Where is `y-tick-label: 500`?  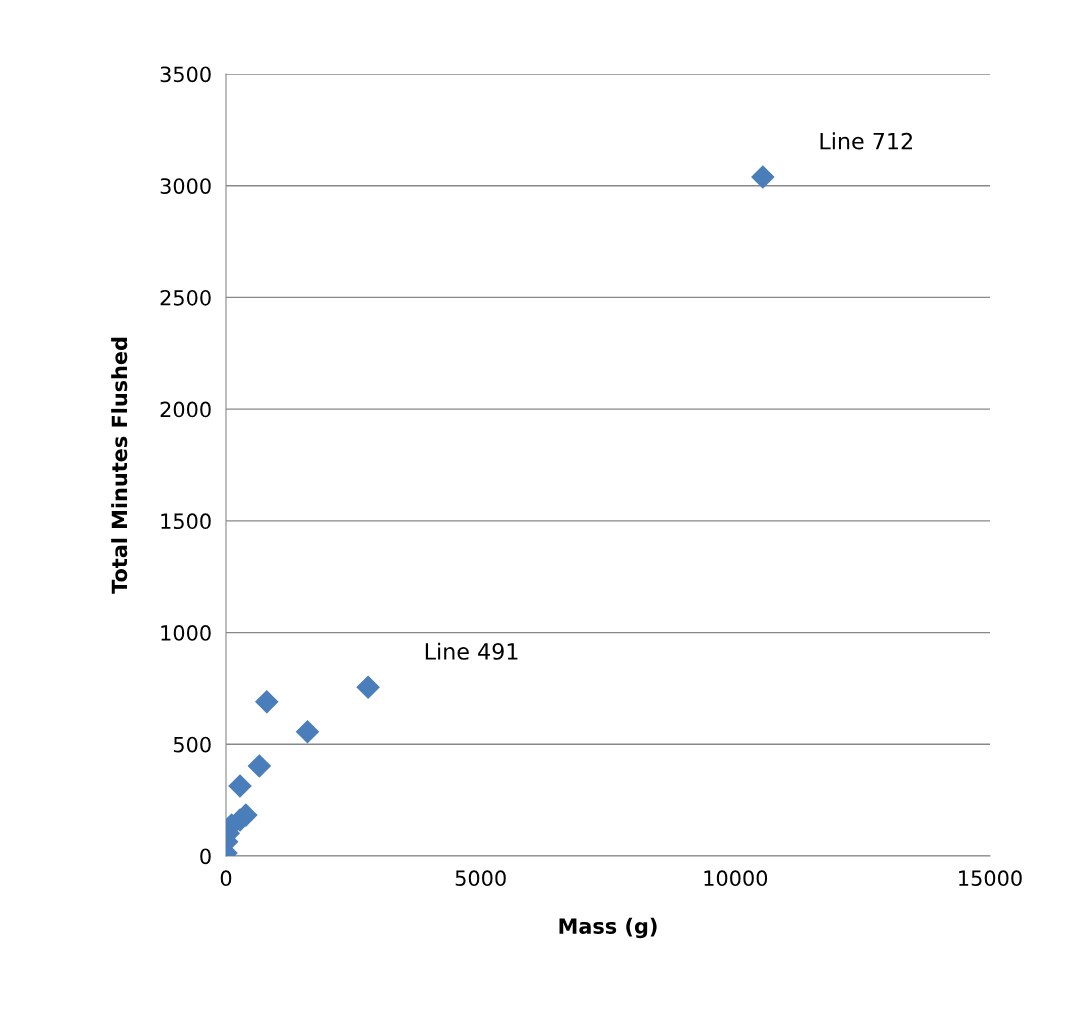
y-tick-label: 500 is located at coordinates (192, 744).